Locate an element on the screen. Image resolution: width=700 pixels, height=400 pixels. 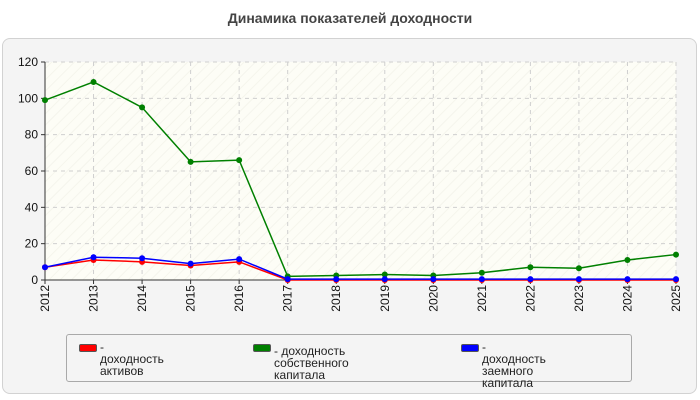
y-tick-label: 100 is located at coordinates (28, 98).